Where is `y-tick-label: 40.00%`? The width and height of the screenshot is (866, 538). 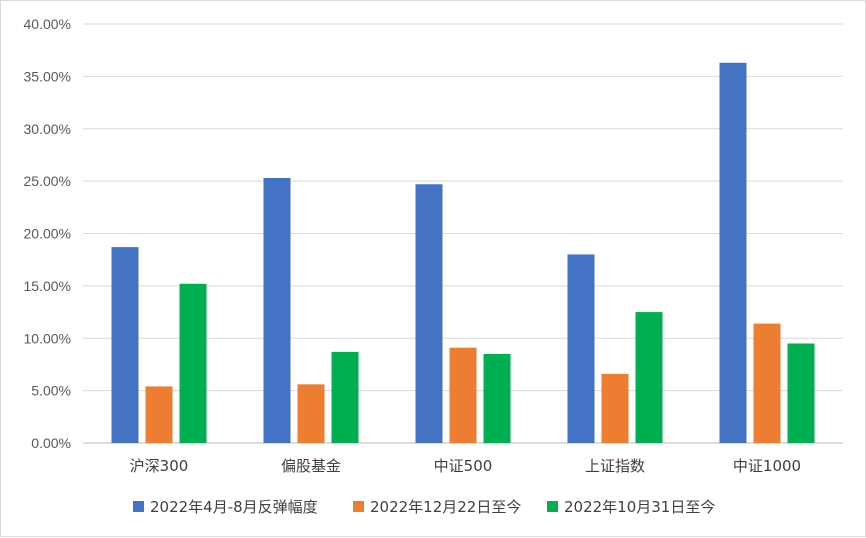
y-tick-label: 40.00% is located at coordinates (47, 24).